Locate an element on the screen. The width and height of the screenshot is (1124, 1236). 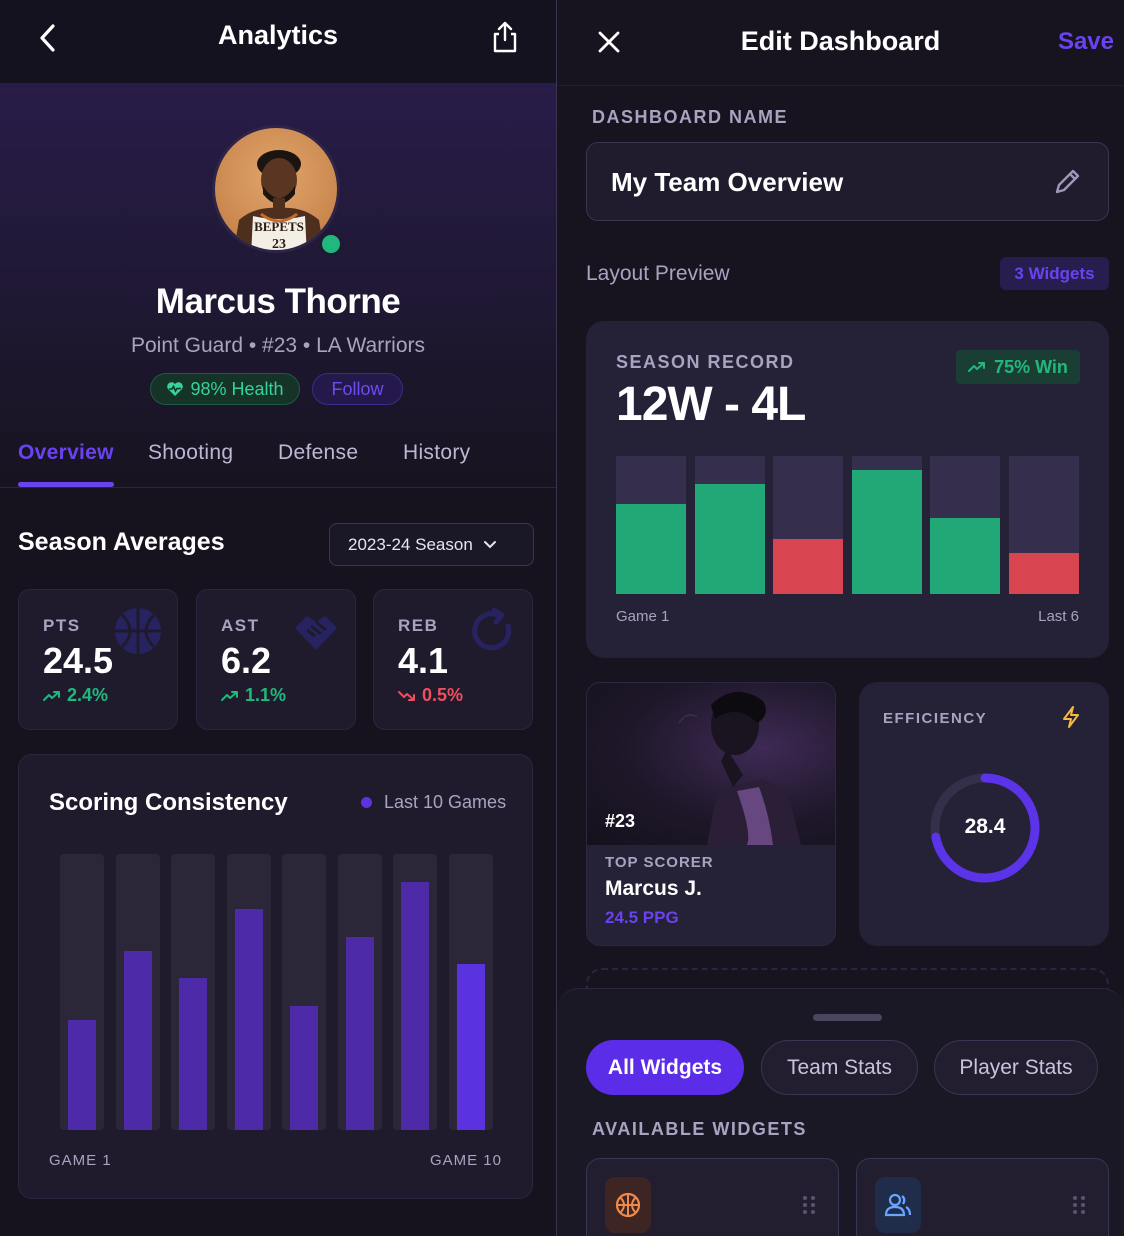
avatar: BEPETS 23 is located at coordinates (276, 189).